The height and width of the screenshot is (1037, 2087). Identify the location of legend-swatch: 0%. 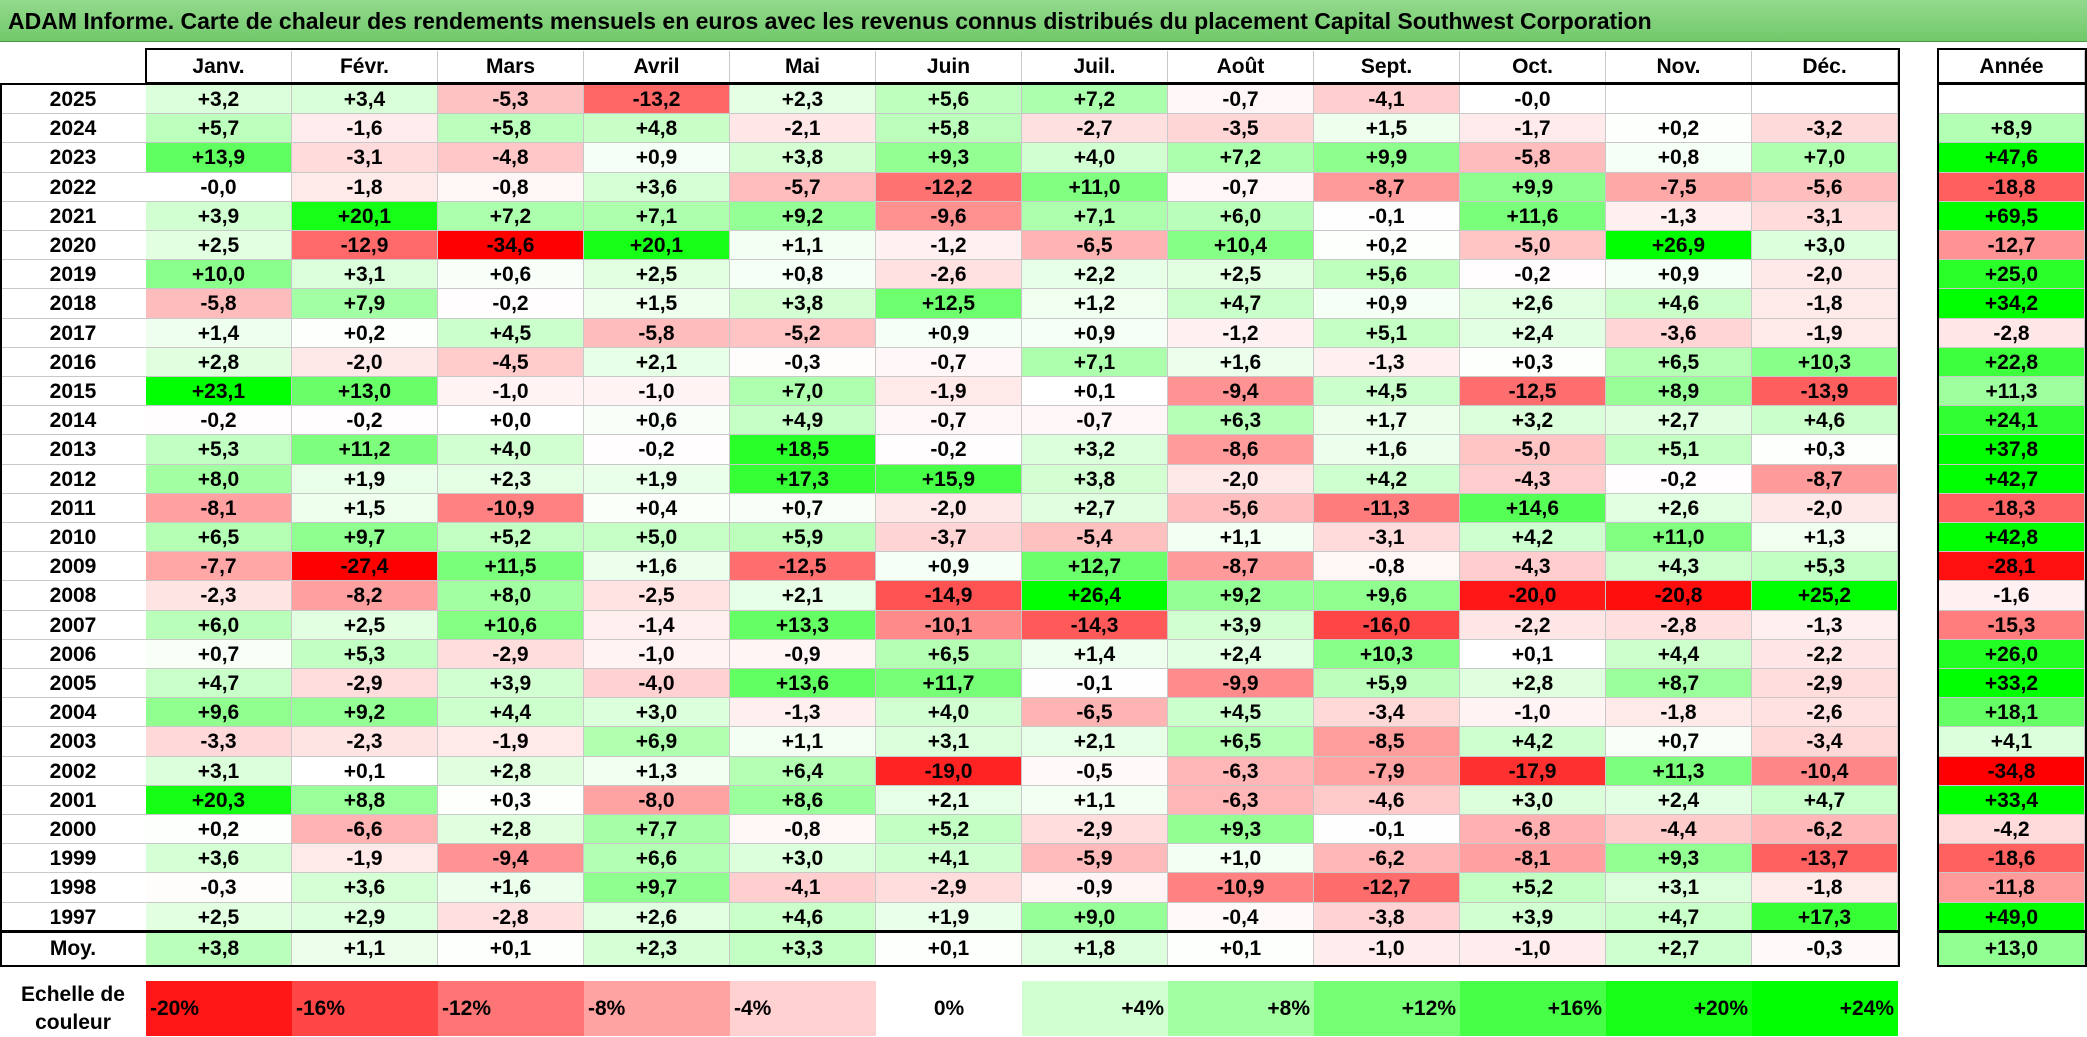
(949, 1008).